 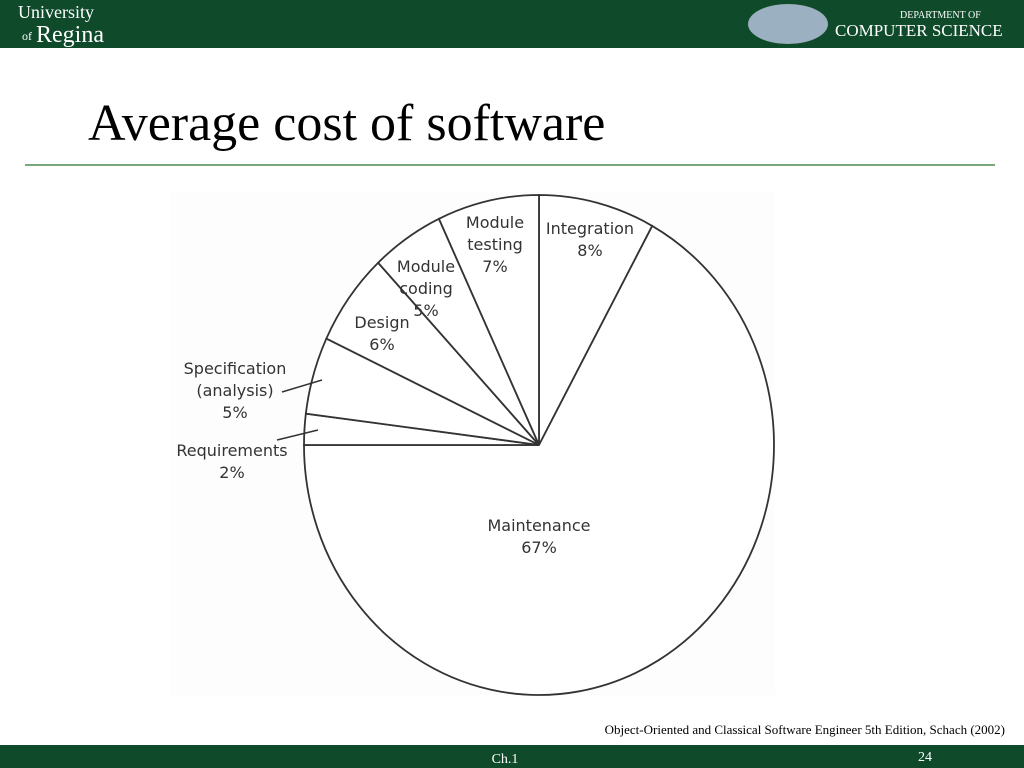 What do you see at coordinates (56, 12) in the screenshot?
I see `university: University` at bounding box center [56, 12].